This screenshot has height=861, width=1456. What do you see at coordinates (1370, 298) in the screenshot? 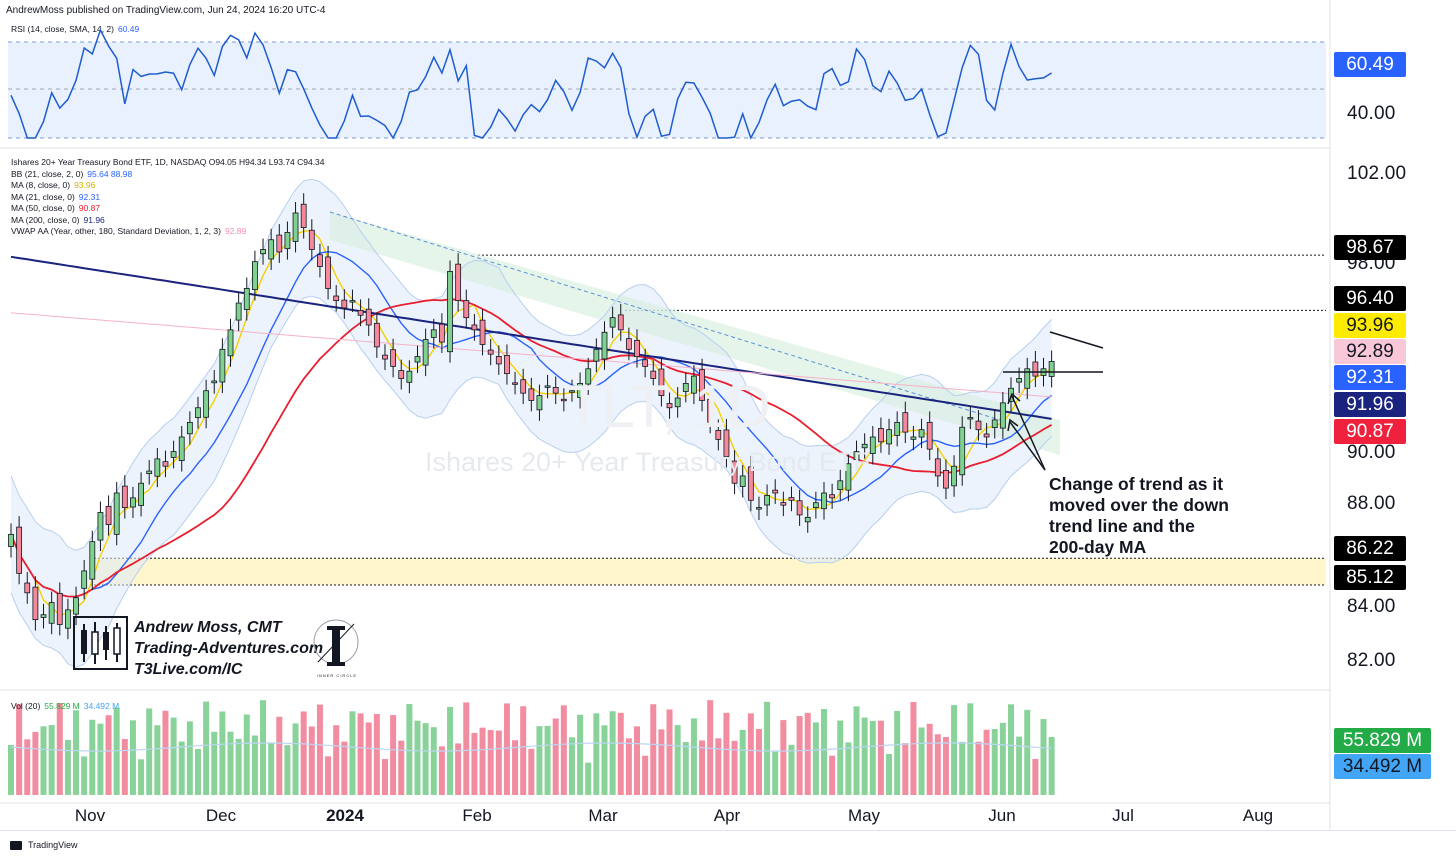
I see `level-tag-96-40: 96.40` at bounding box center [1370, 298].